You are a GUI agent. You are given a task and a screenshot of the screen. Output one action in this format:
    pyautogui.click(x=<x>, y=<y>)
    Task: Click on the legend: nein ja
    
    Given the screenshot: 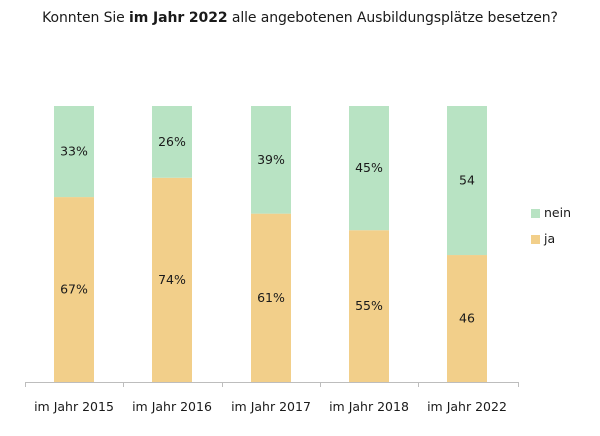 What is the action you would take?
    pyautogui.click(x=551, y=225)
    